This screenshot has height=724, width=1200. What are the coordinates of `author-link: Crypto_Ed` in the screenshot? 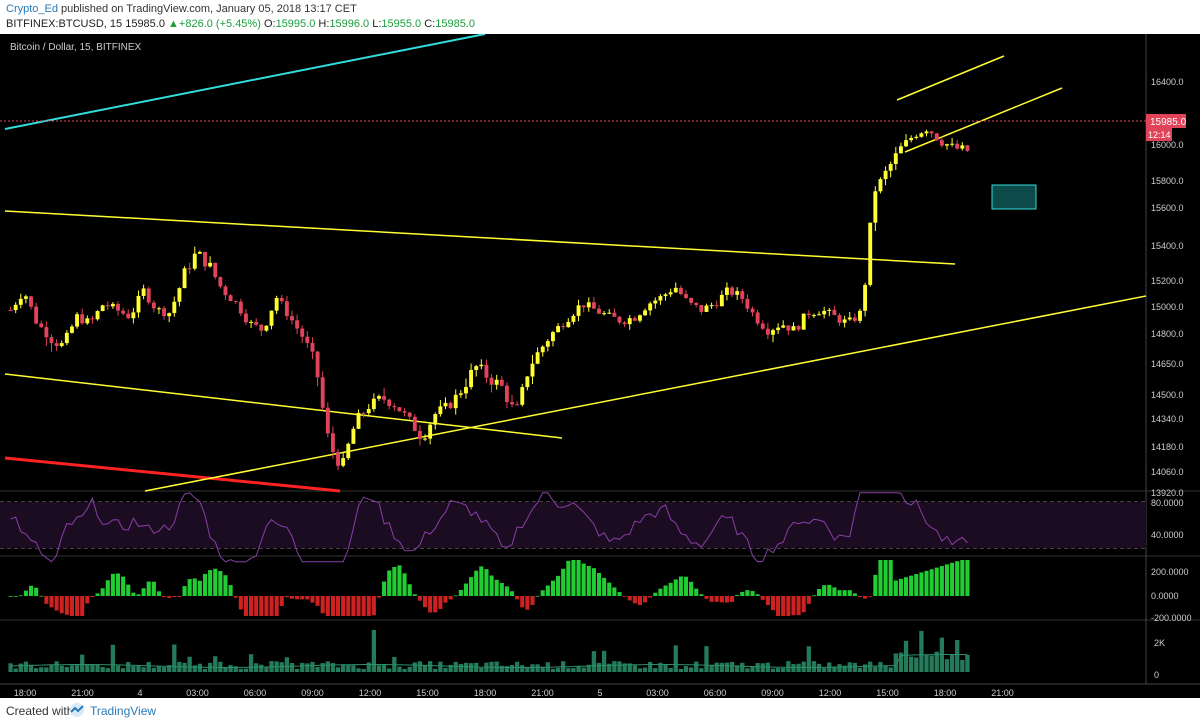 It's located at (32, 9).